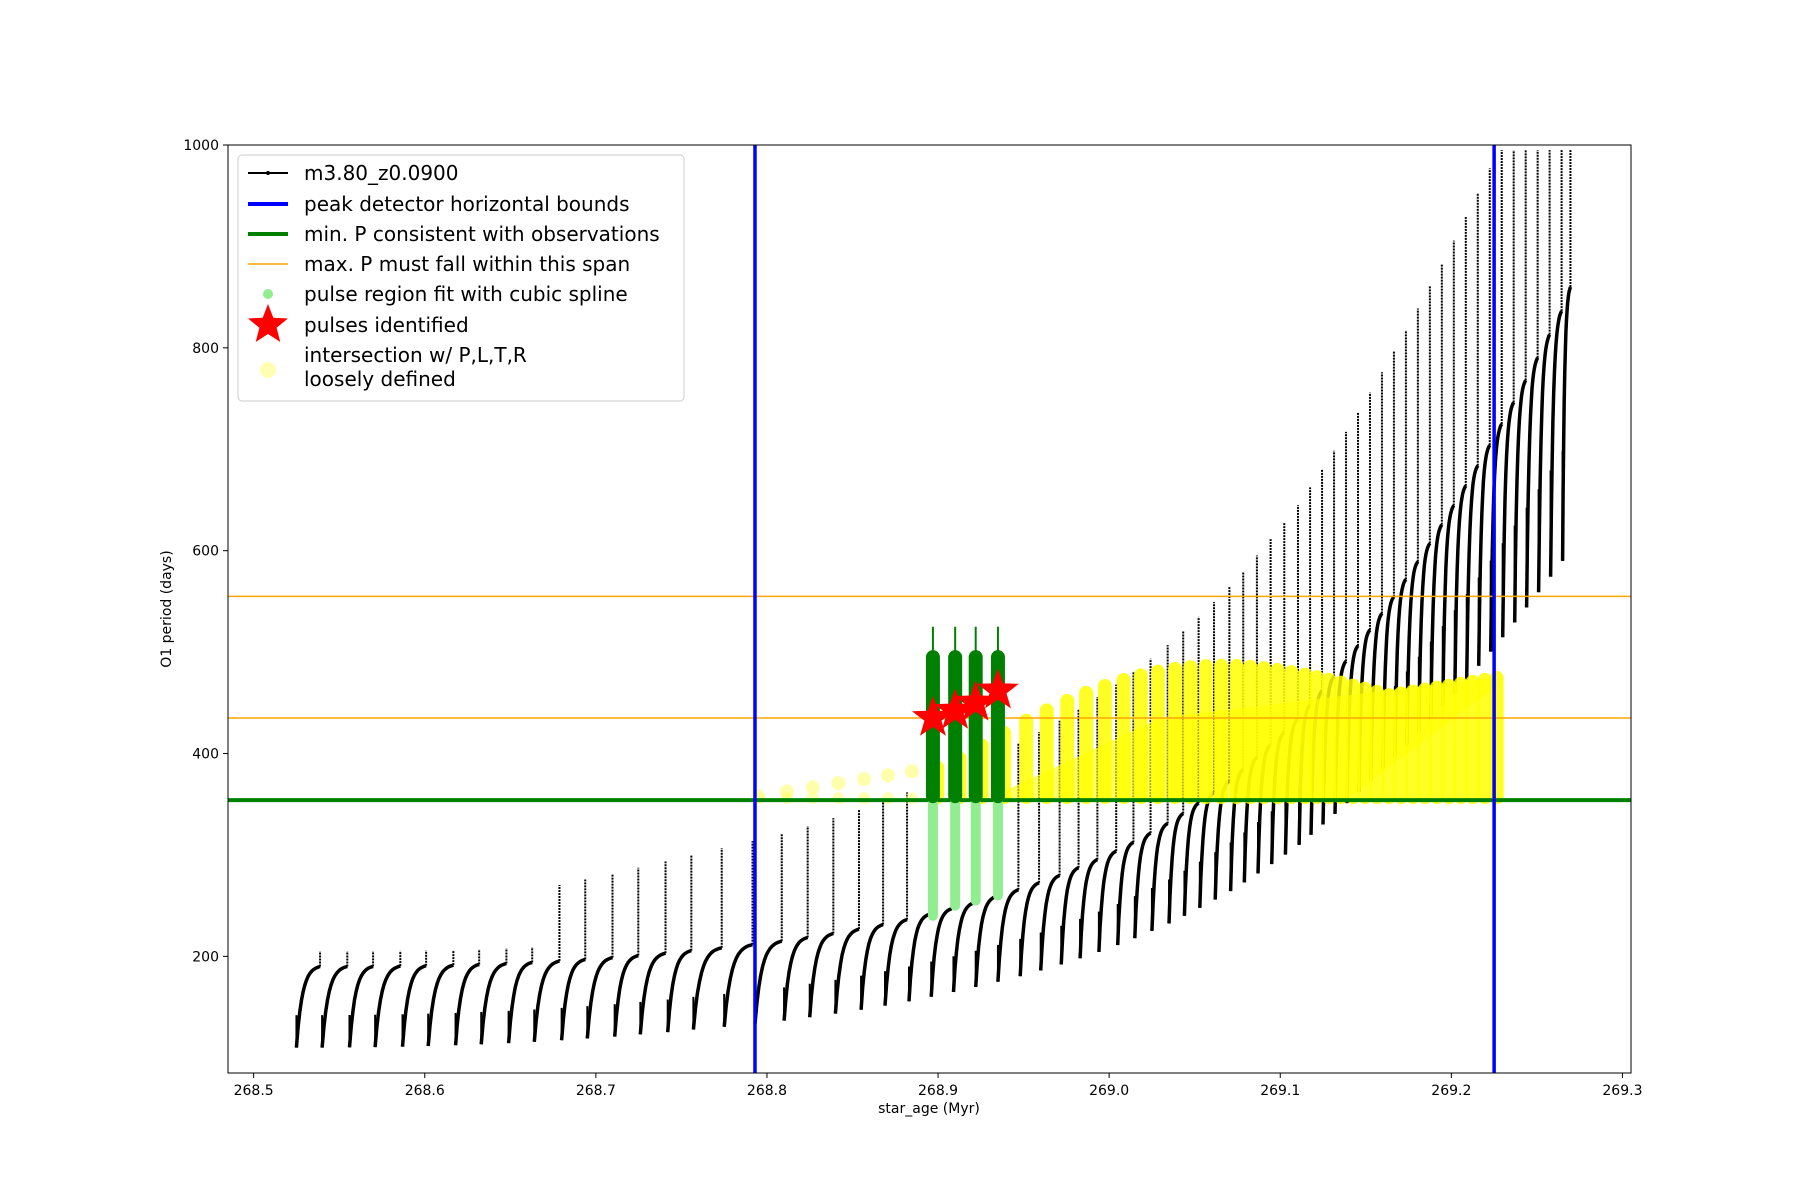 The height and width of the screenshot is (1200, 1800). Describe the element at coordinates (425, 1091) in the screenshot. I see `x-tick-label: 268.6` at that location.